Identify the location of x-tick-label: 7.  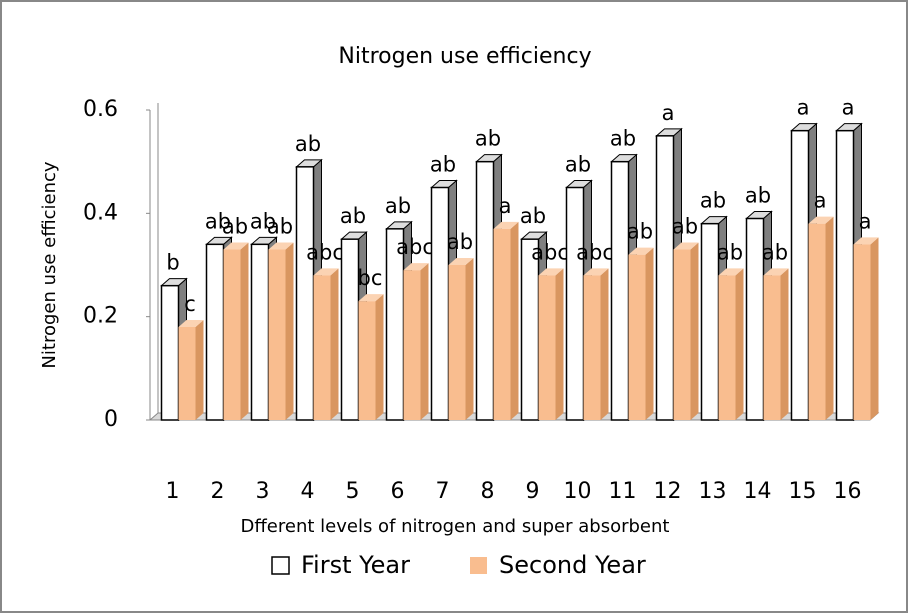
(443, 491).